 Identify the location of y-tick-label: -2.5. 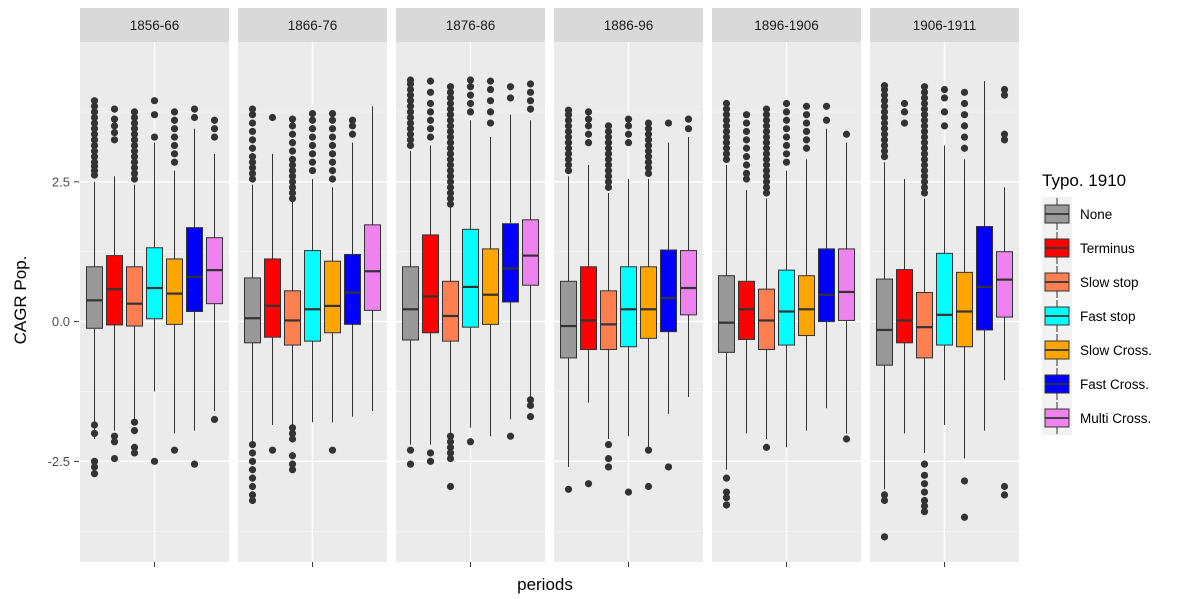
(59, 461).